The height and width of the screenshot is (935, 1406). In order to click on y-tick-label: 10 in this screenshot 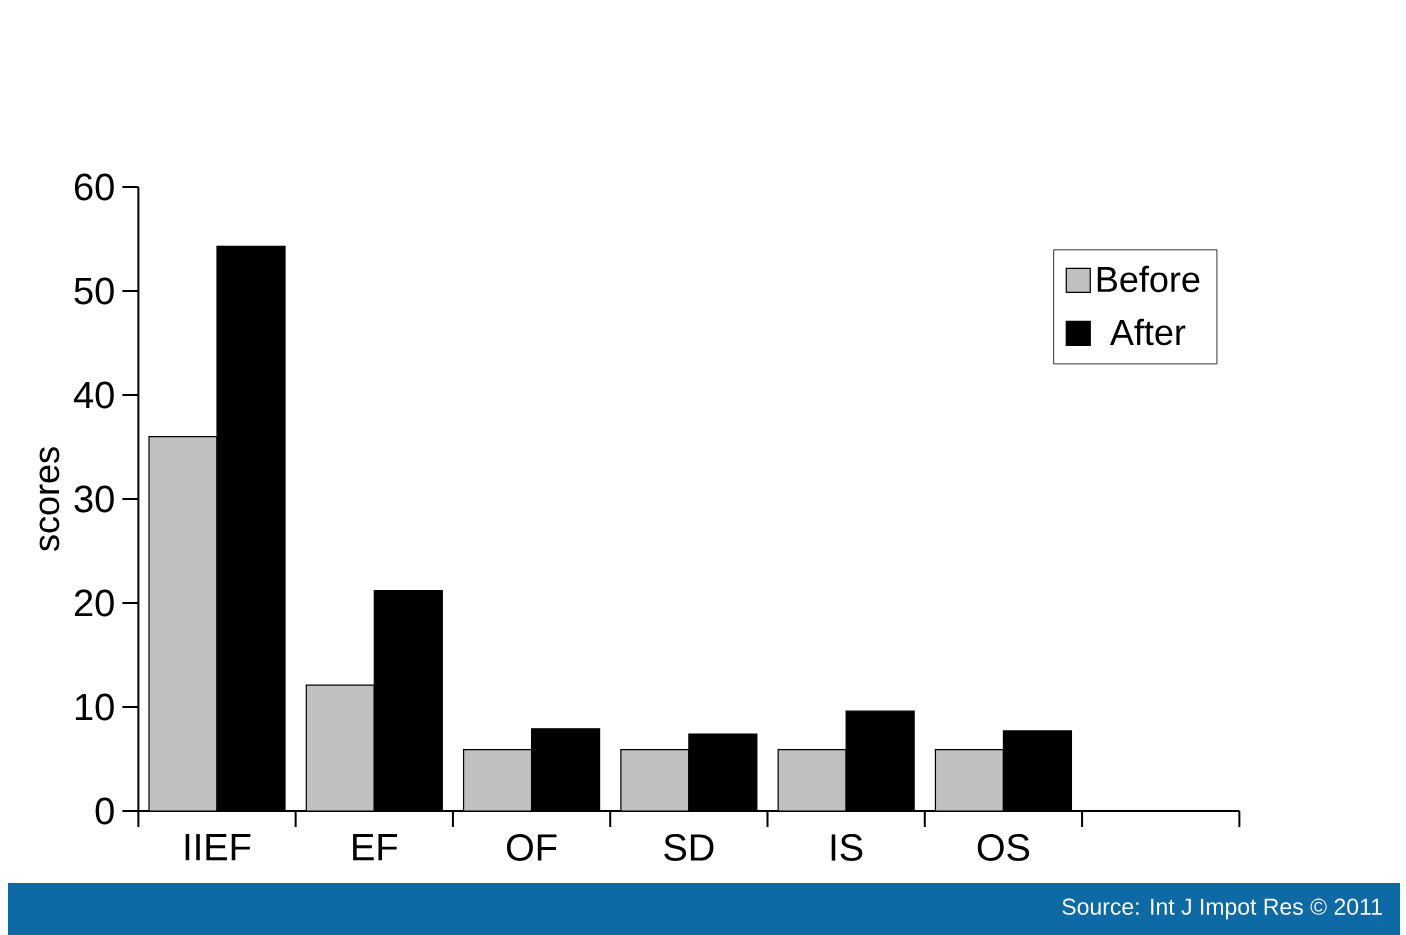, I will do `click(94, 707)`.